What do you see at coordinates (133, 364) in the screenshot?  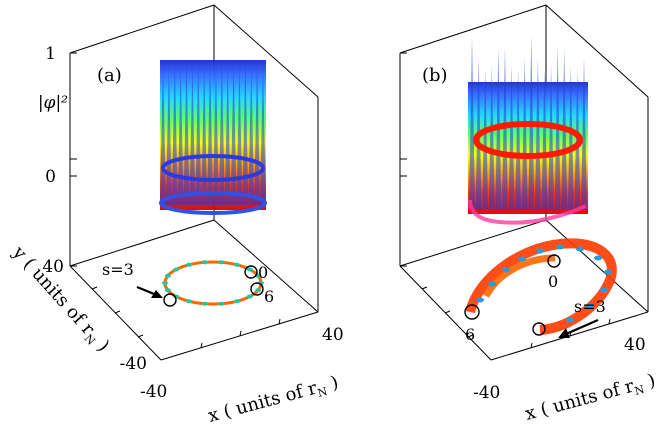 I see `panel-a-y-tick-neg40: -40` at bounding box center [133, 364].